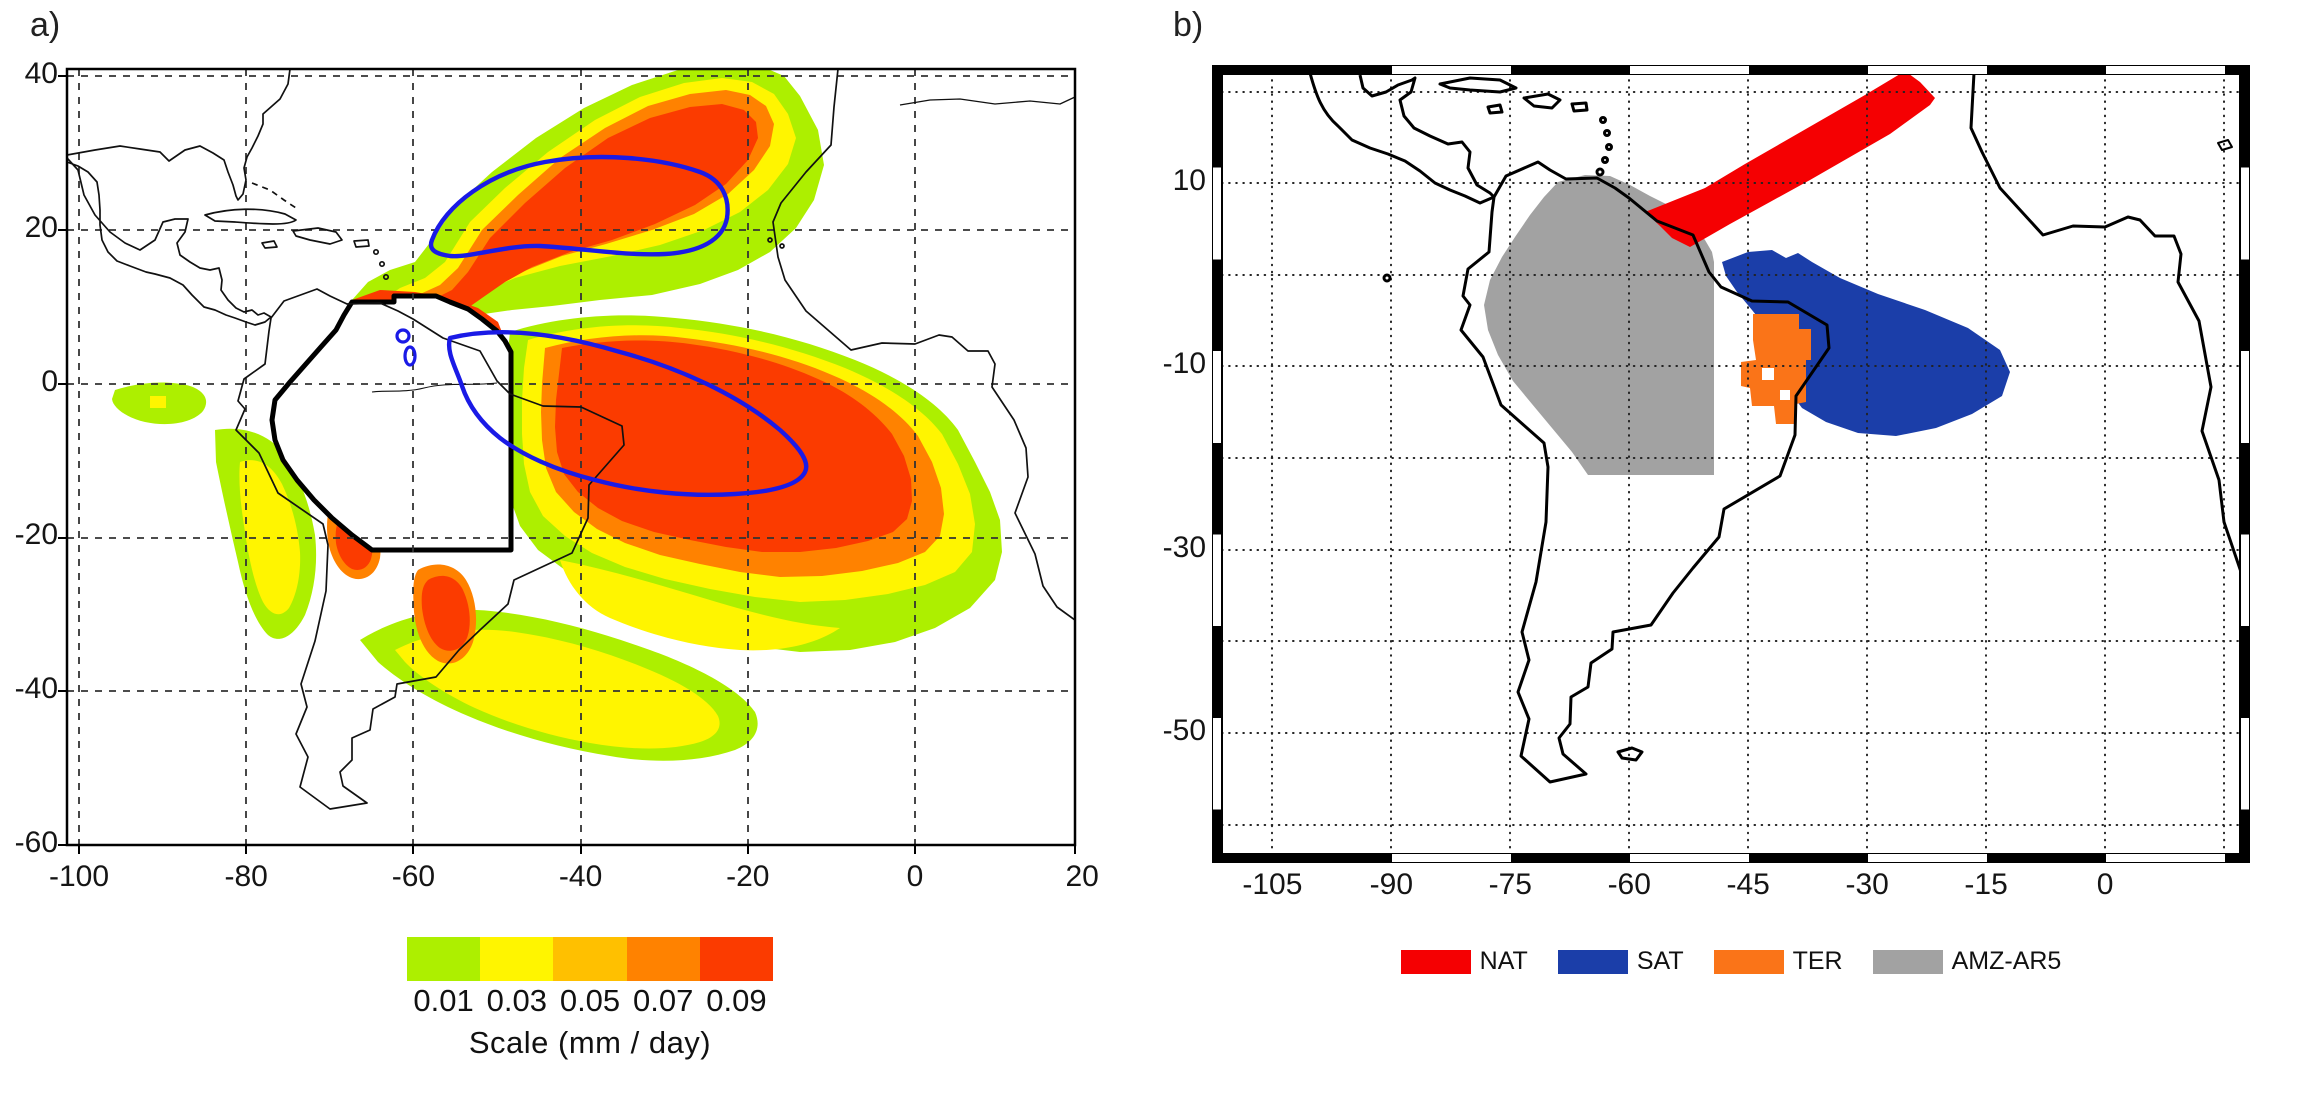 This screenshot has width=2300, height=1100. What do you see at coordinates (1776, 369) in the screenshot?
I see `region-ter` at bounding box center [1776, 369].